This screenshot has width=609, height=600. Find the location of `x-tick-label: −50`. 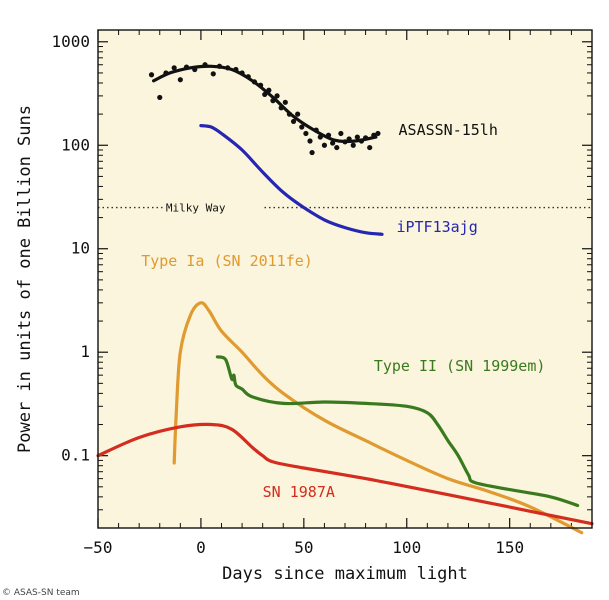

x-tick-label: −50 is located at coordinates (98, 547).